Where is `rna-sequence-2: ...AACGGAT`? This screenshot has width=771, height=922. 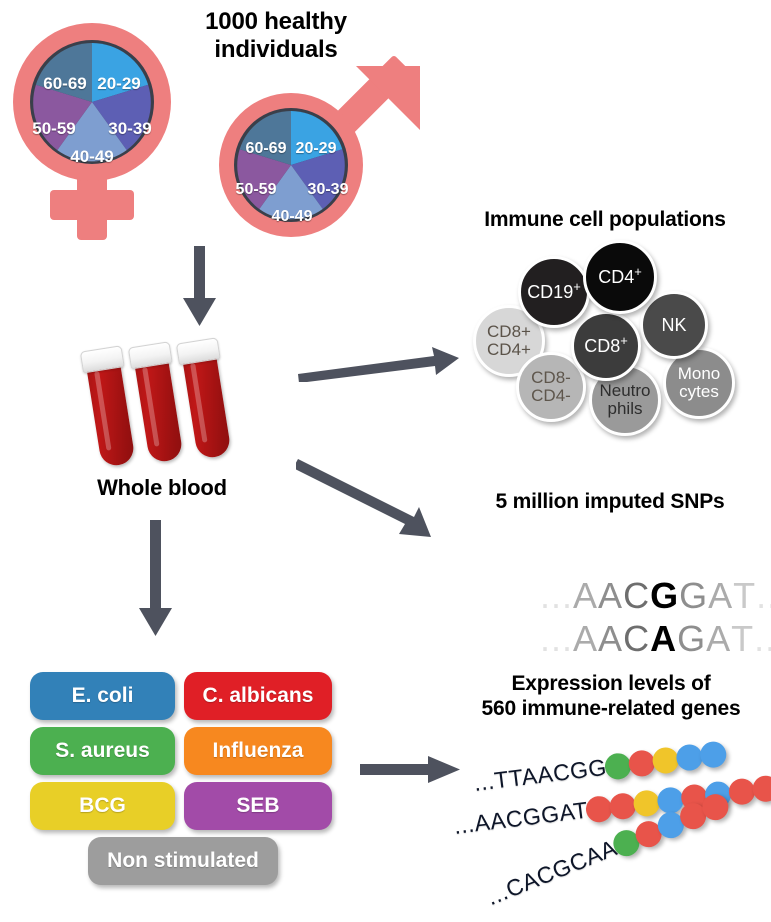
rna-sequence-2: ...AACGGAT is located at coordinates (521, 817).